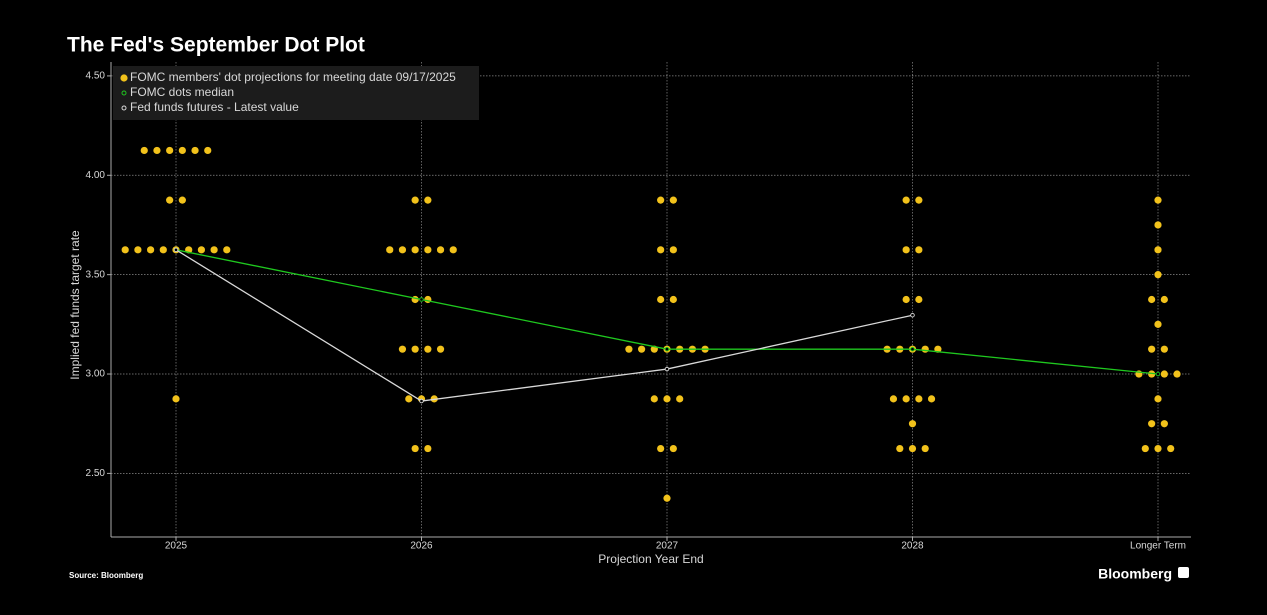  I want to click on legend-label: FOMC dots median, so click(182, 92).